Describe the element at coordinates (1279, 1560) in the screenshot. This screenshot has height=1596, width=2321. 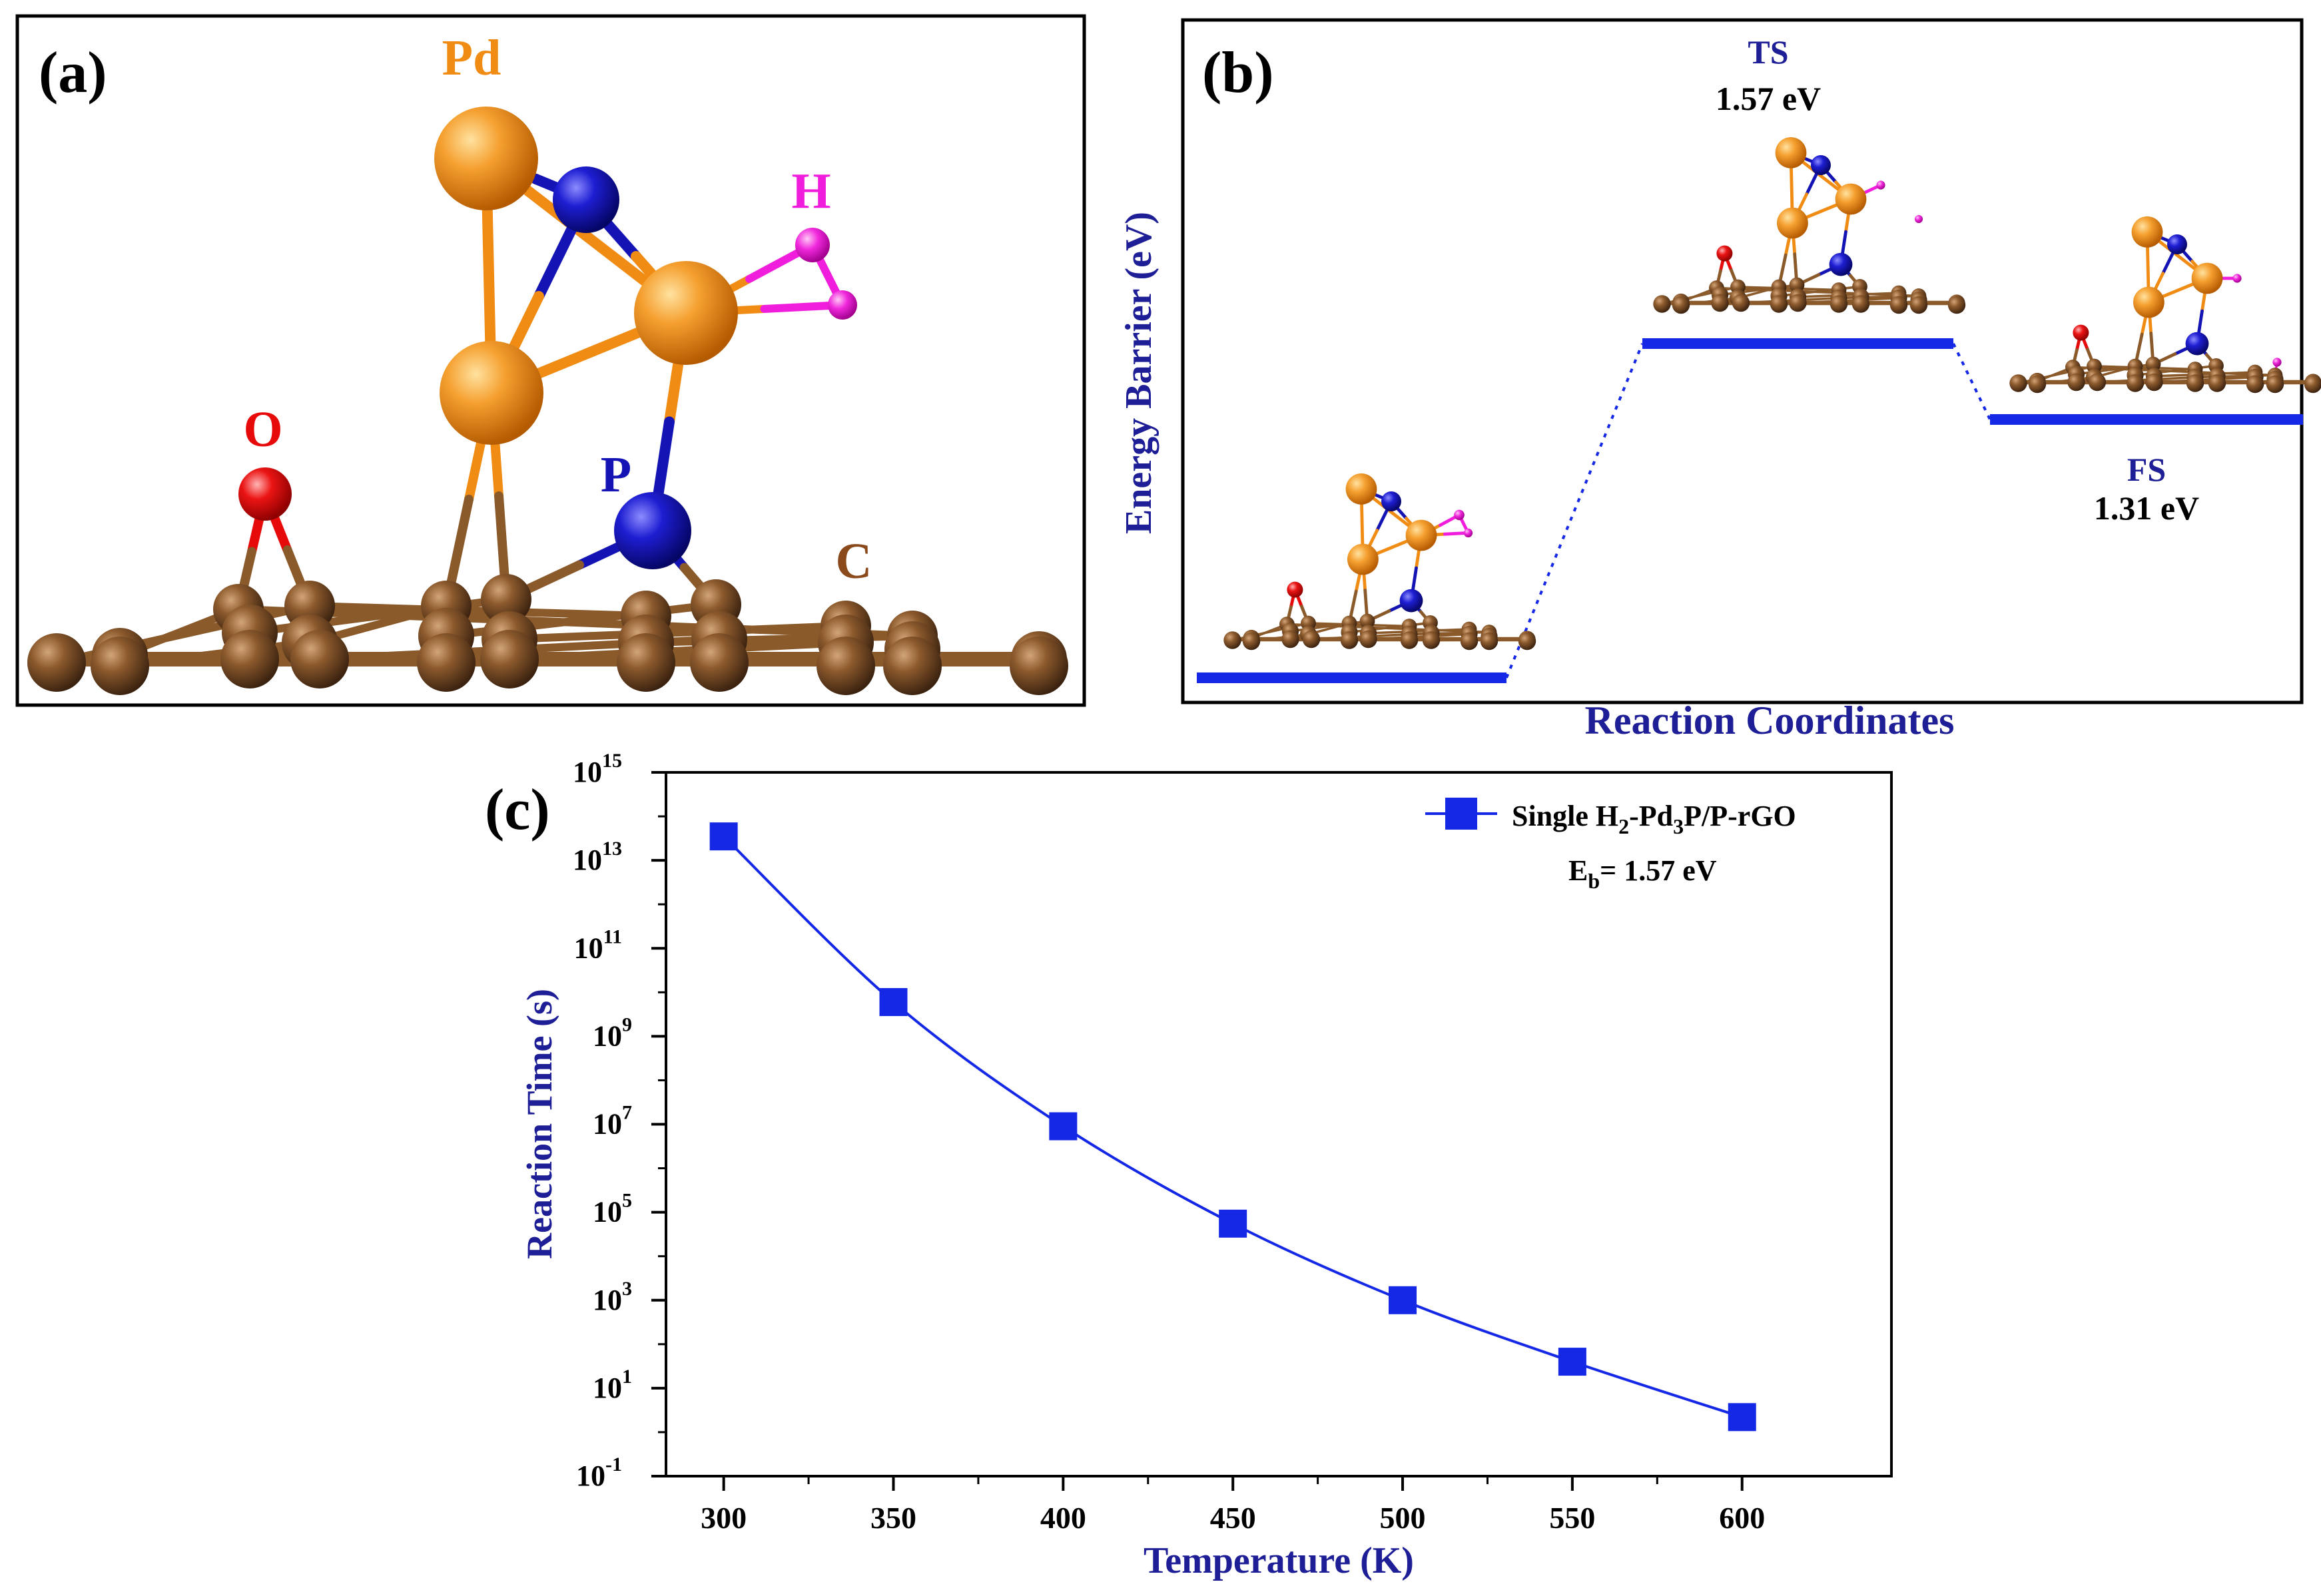
I see `x-axis-title: Temperature (K)` at that location.